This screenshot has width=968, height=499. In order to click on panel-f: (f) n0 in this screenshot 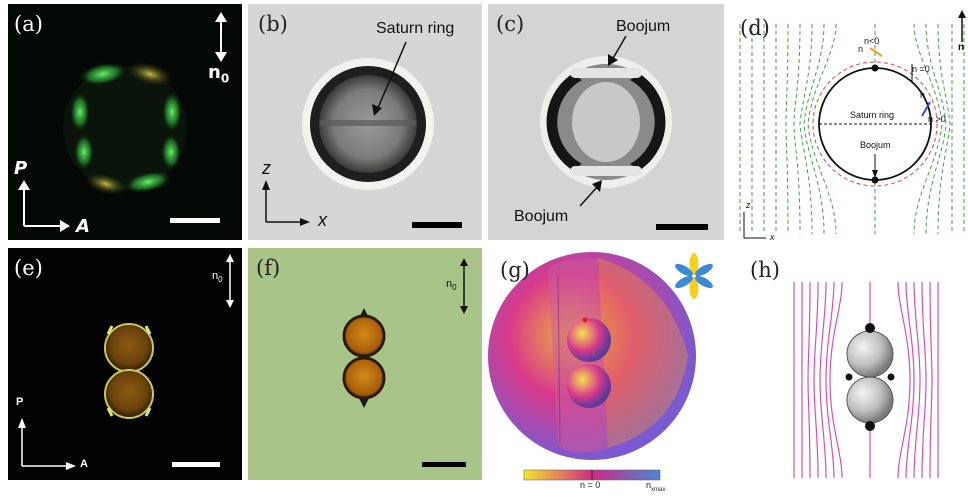, I will do `click(365, 364)`.